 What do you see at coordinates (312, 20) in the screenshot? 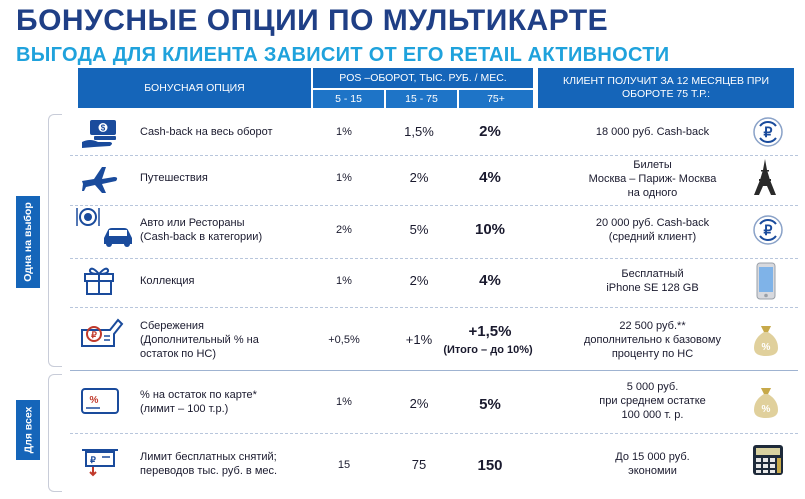
I see `page-title: БОНУСНЫЕ ОПЦИИ ПО МУЛЬТИКАРТЕ` at bounding box center [312, 20].